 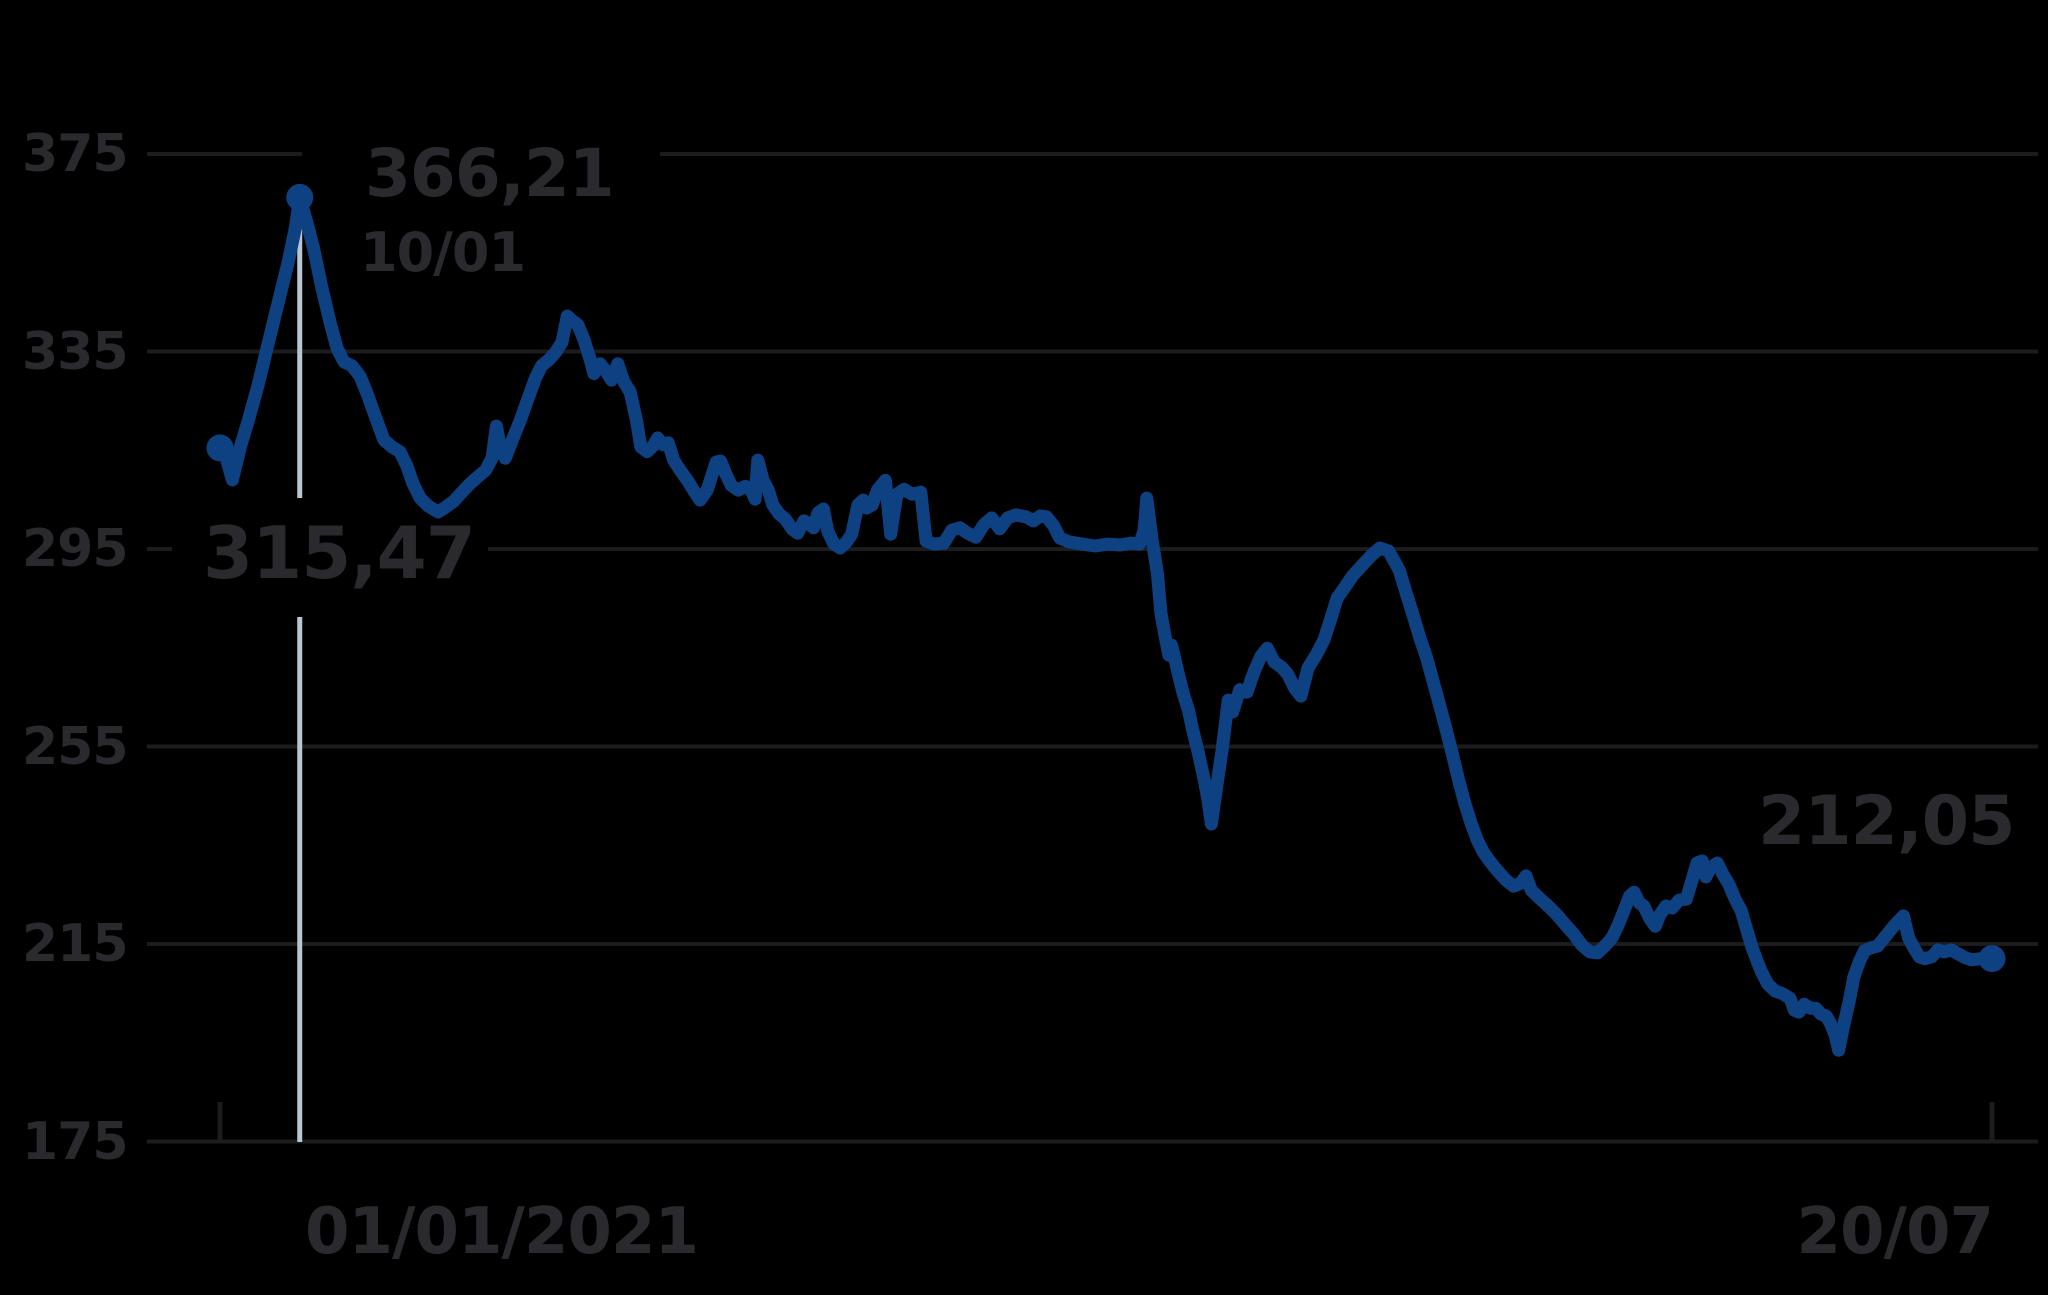 I want to click on y-axis-label: 175, so click(x=75, y=1141).